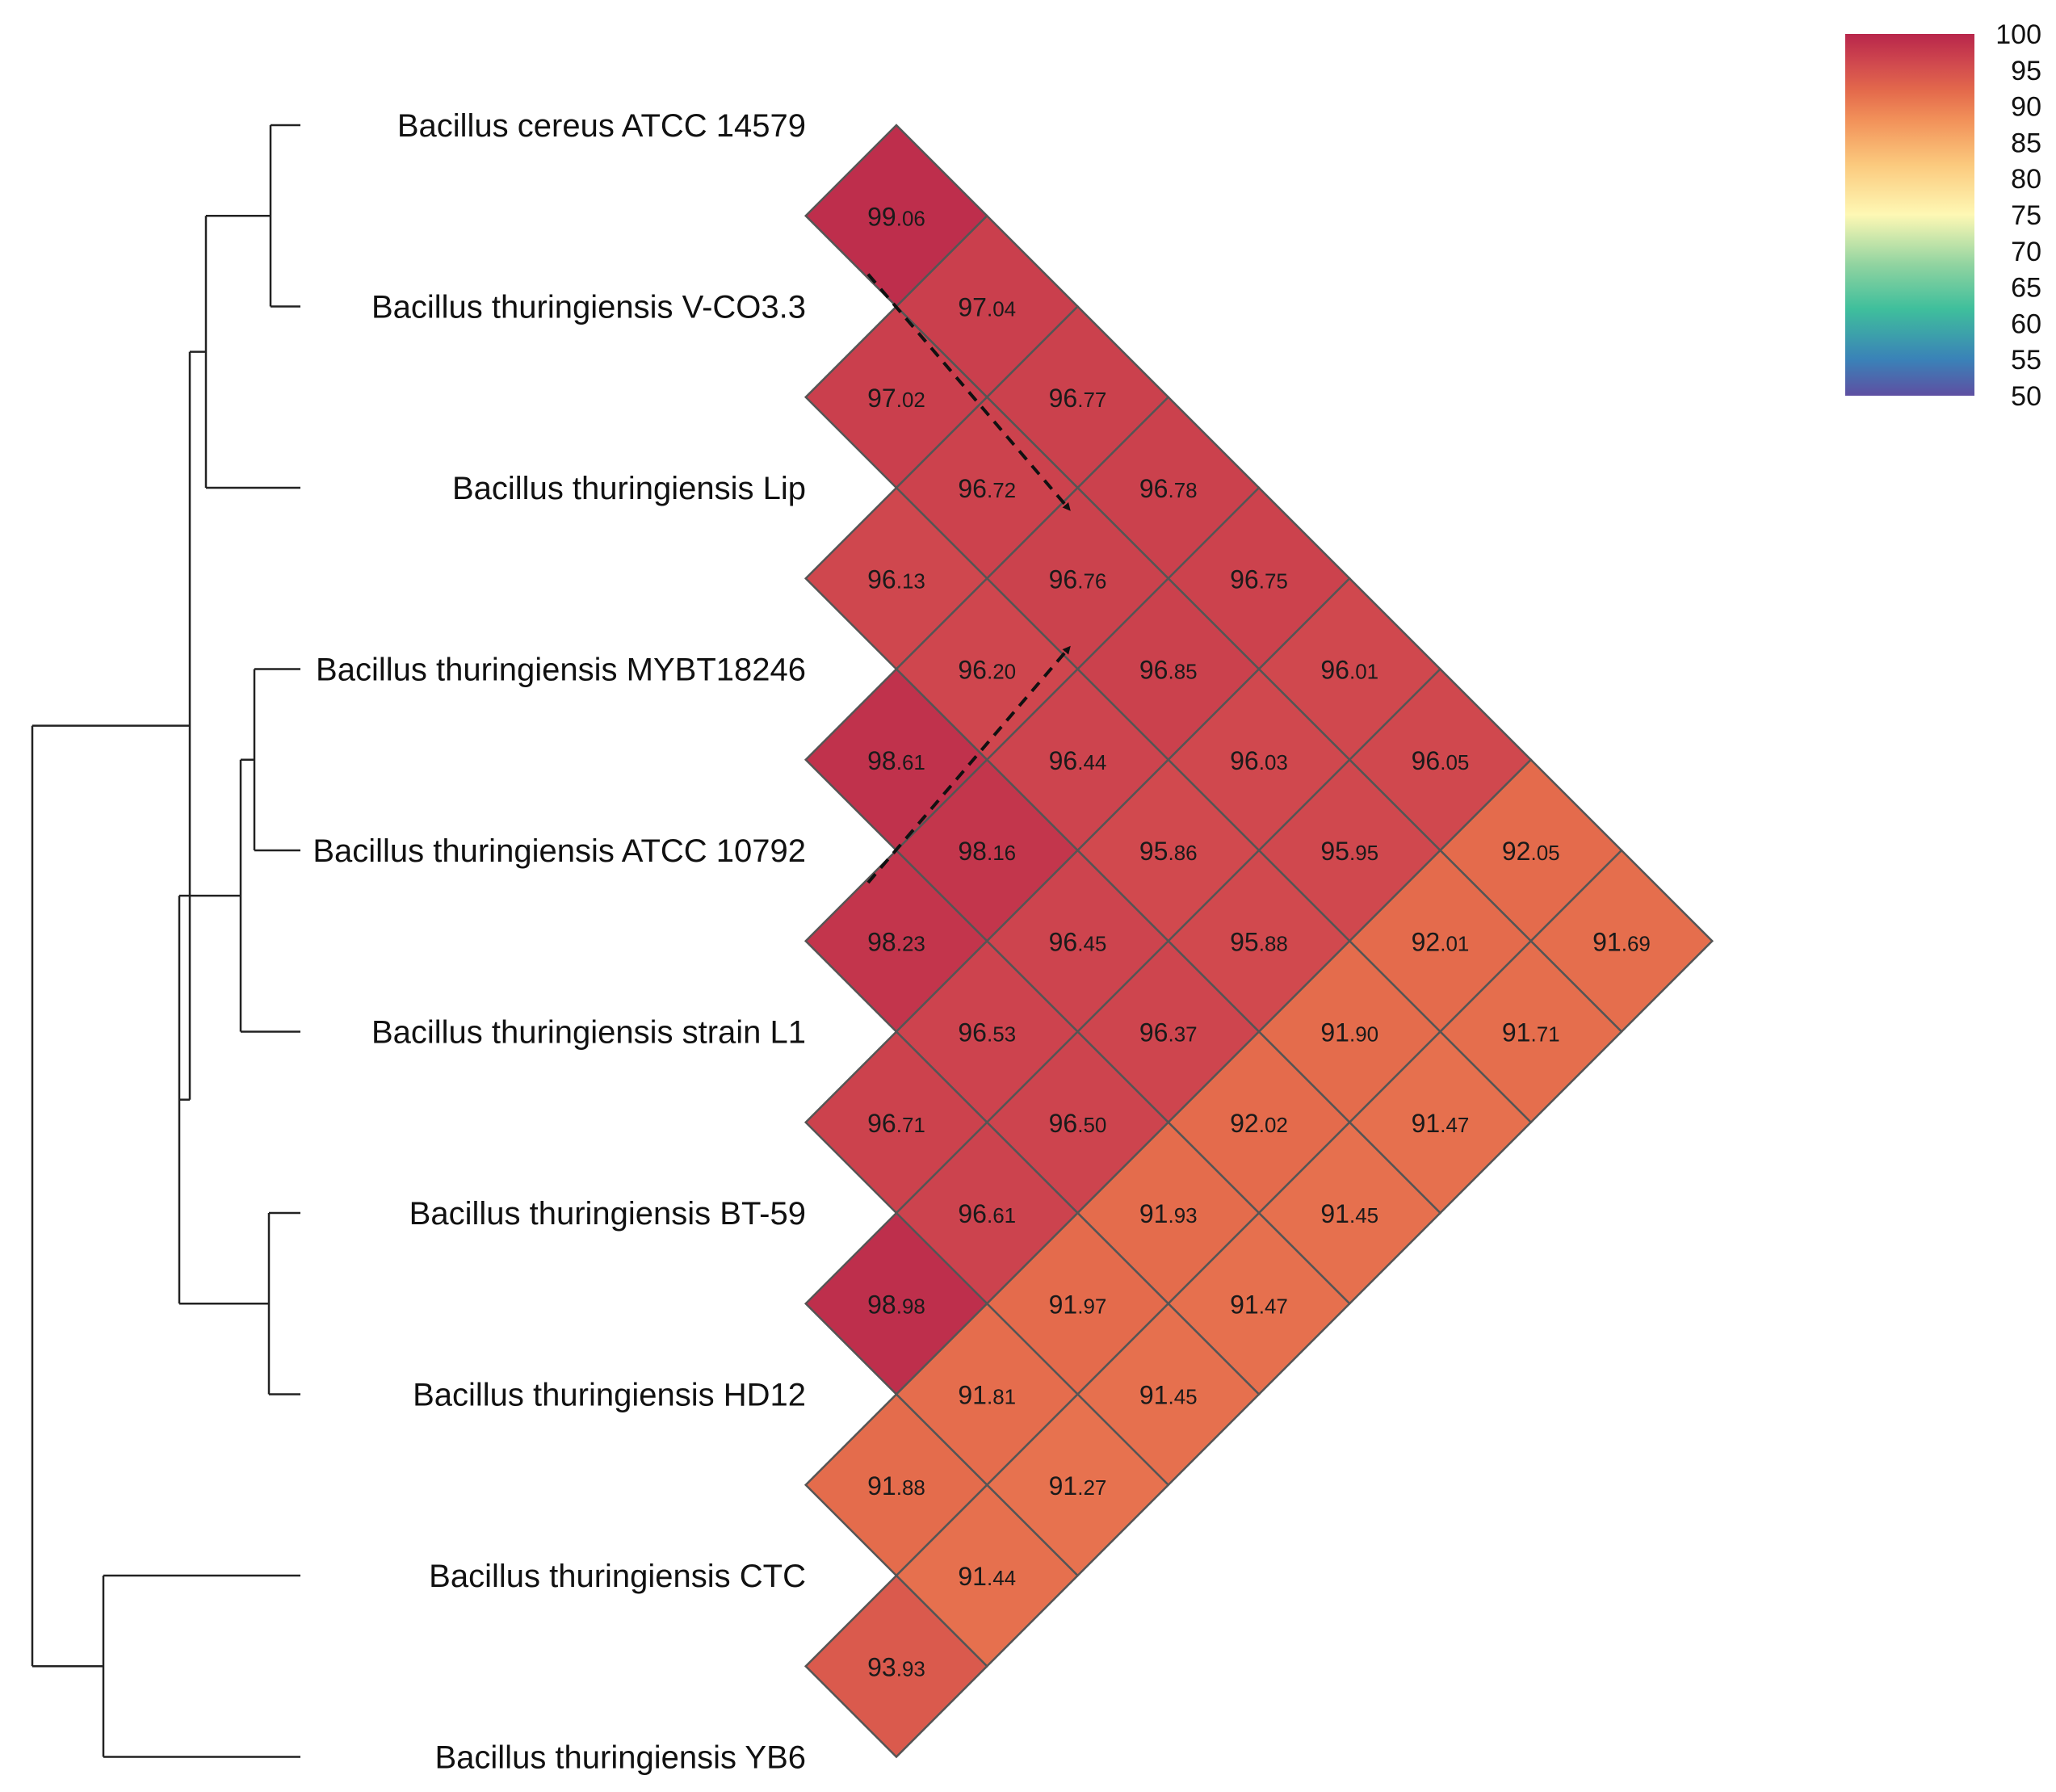 Image resolution: width=2056 pixels, height=1792 pixels. Describe the element at coordinates (2026, 107) in the screenshot. I see `colorbar-tick-label: 90` at that location.